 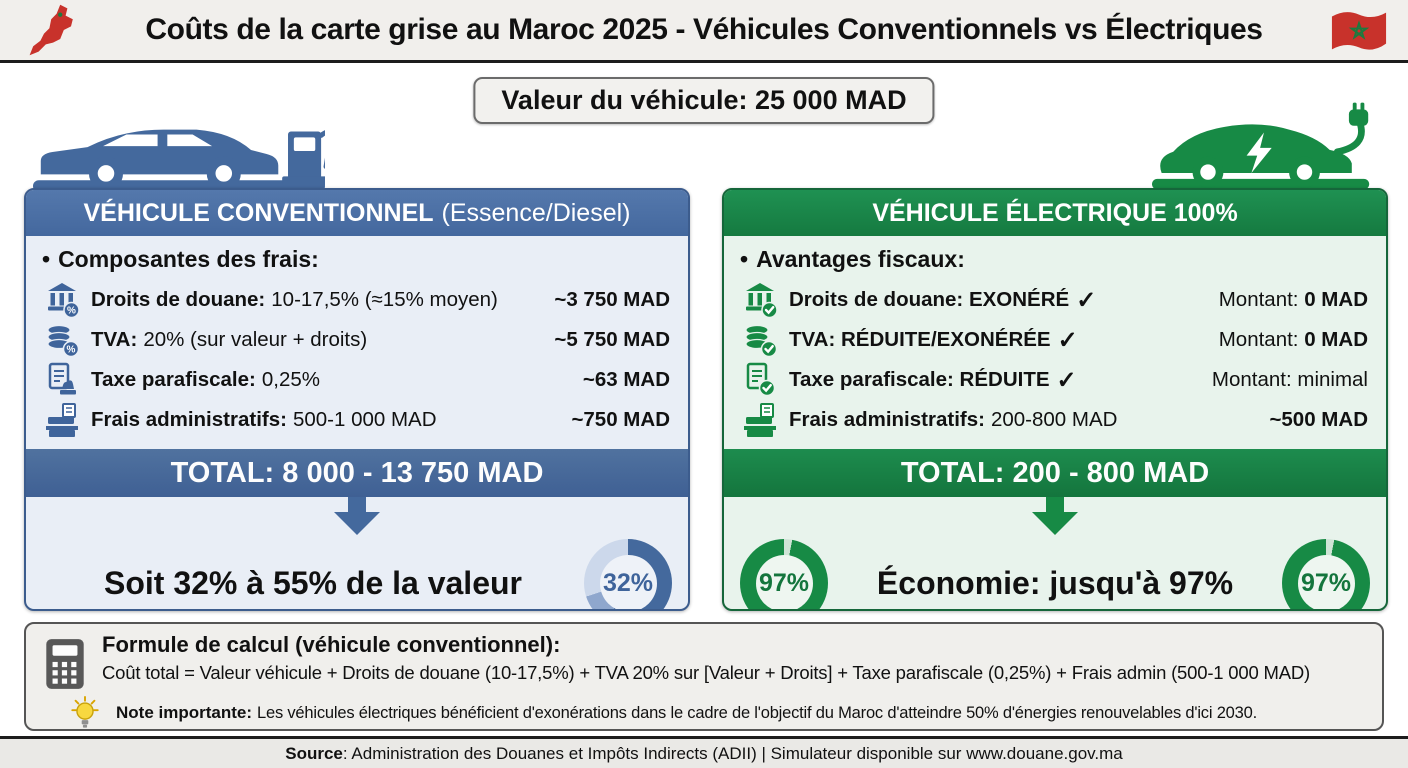 What do you see at coordinates (1261, 146) in the screenshot?
I see `electric-car-plug-icon` at bounding box center [1261, 146].